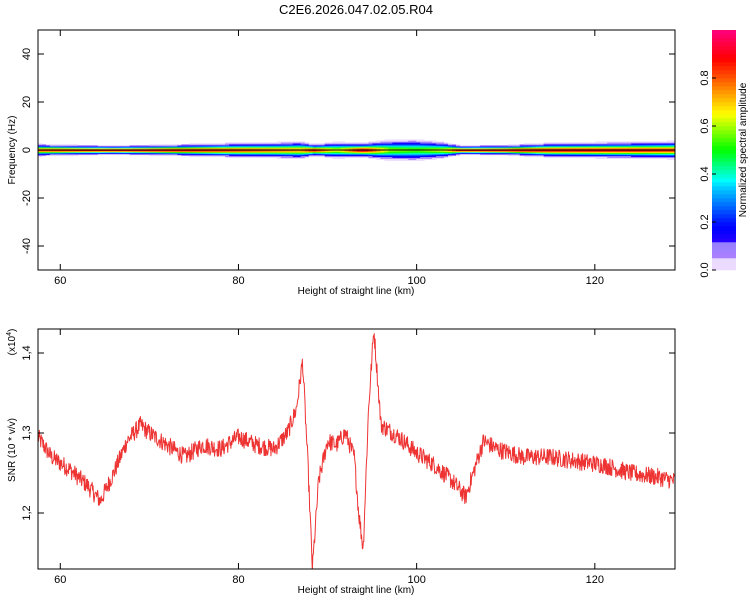 The image size is (750, 600). Describe the element at coordinates (12, 450) in the screenshot. I see `snr-y-axis-label: SNR (10 * v/v)` at that location.